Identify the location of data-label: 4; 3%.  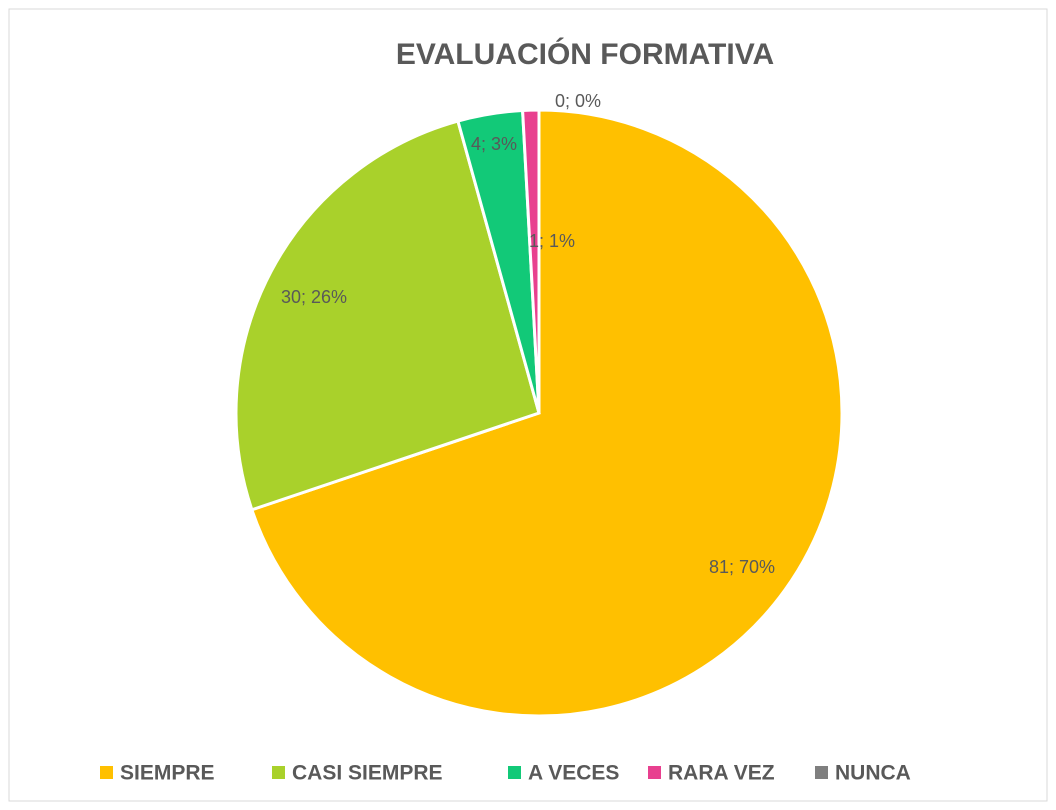
(494, 144).